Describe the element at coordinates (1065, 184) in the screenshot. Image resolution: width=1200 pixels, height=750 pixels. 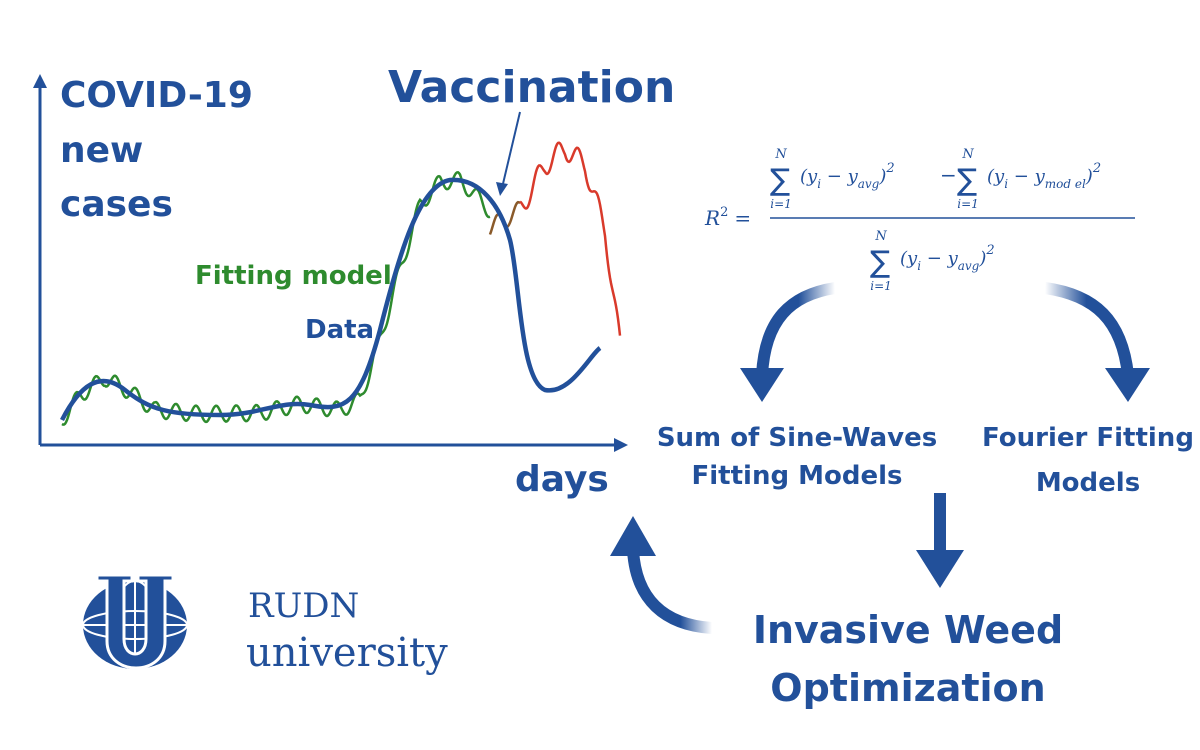
I see `term-part: mod el` at that location.